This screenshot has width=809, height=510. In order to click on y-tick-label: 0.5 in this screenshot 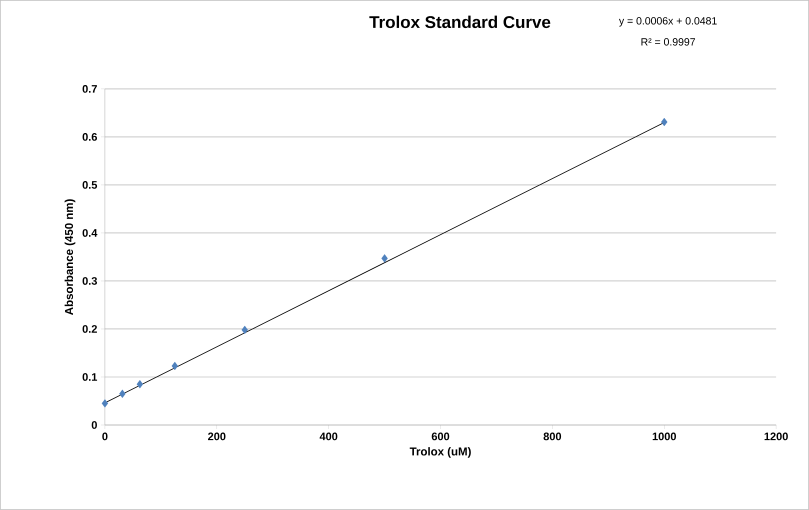, I will do `click(90, 185)`.